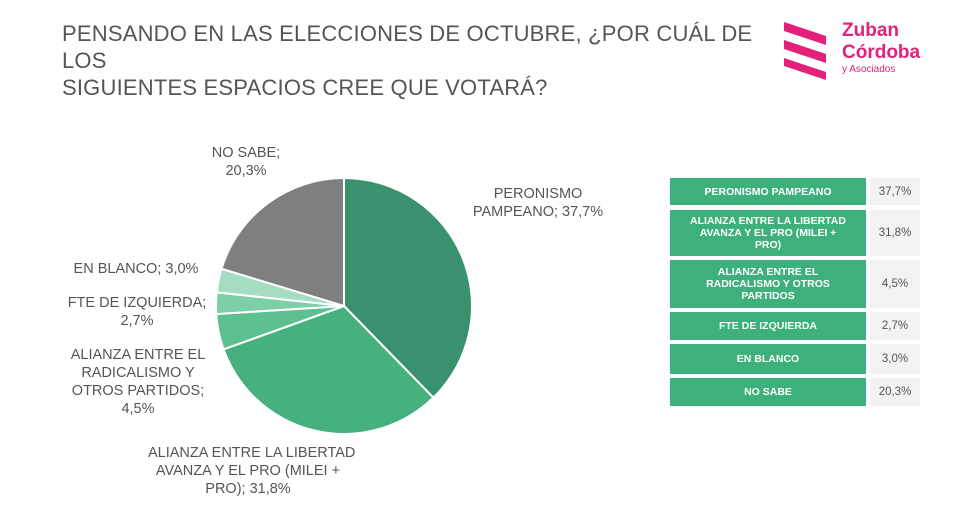  Describe the element at coordinates (248, 471) in the screenshot. I see `pie-label-1-line-1: AVANZA Y EL PRO (MILEI +` at that location.